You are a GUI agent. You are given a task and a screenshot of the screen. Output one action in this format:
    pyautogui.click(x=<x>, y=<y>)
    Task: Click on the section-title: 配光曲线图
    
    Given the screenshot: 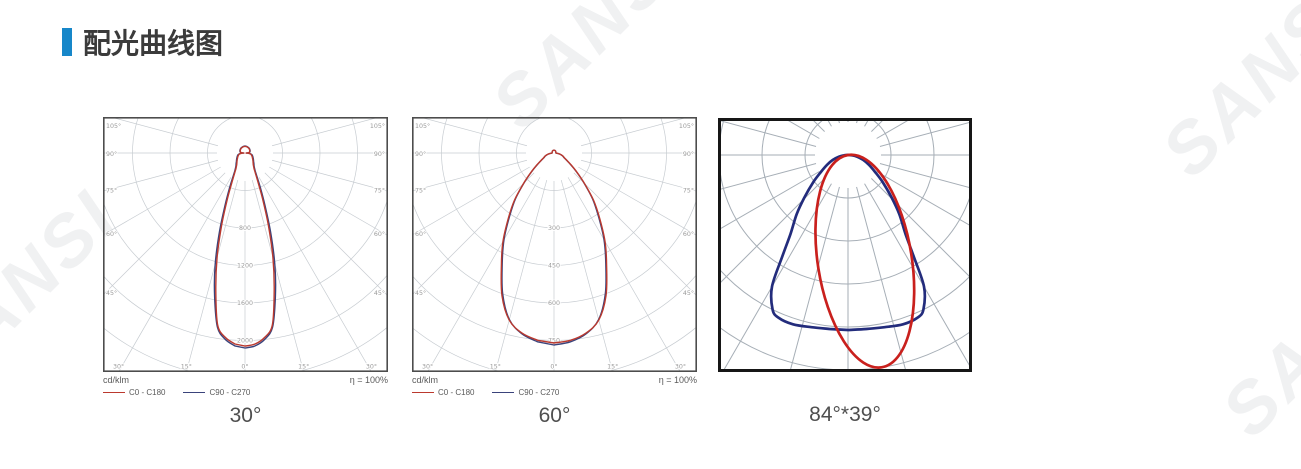 What is the action you would take?
    pyautogui.click(x=153, y=43)
    